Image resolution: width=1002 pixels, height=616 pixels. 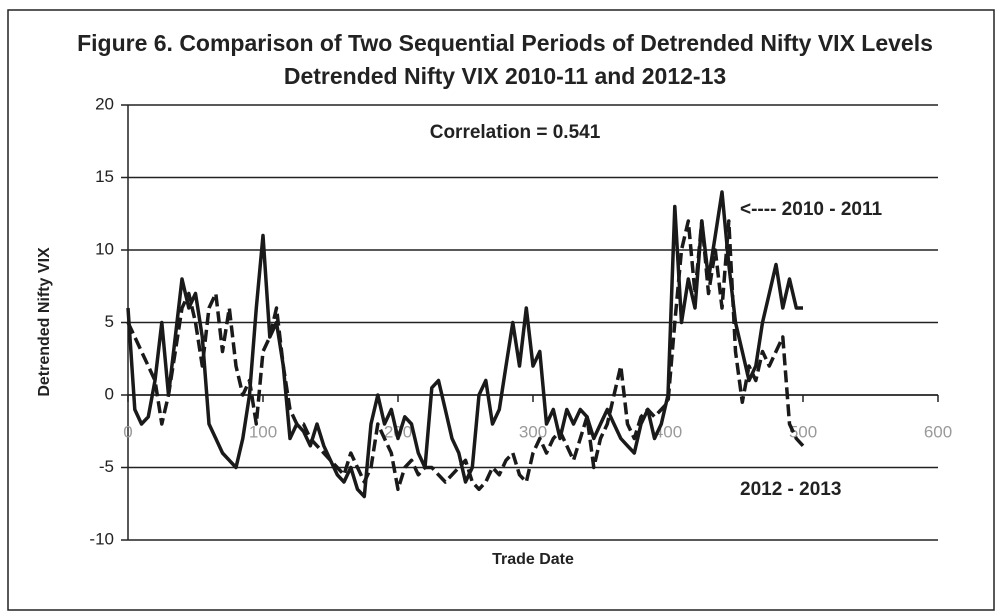 I want to click on x-axis-label: Trade Date, so click(x=533, y=559).